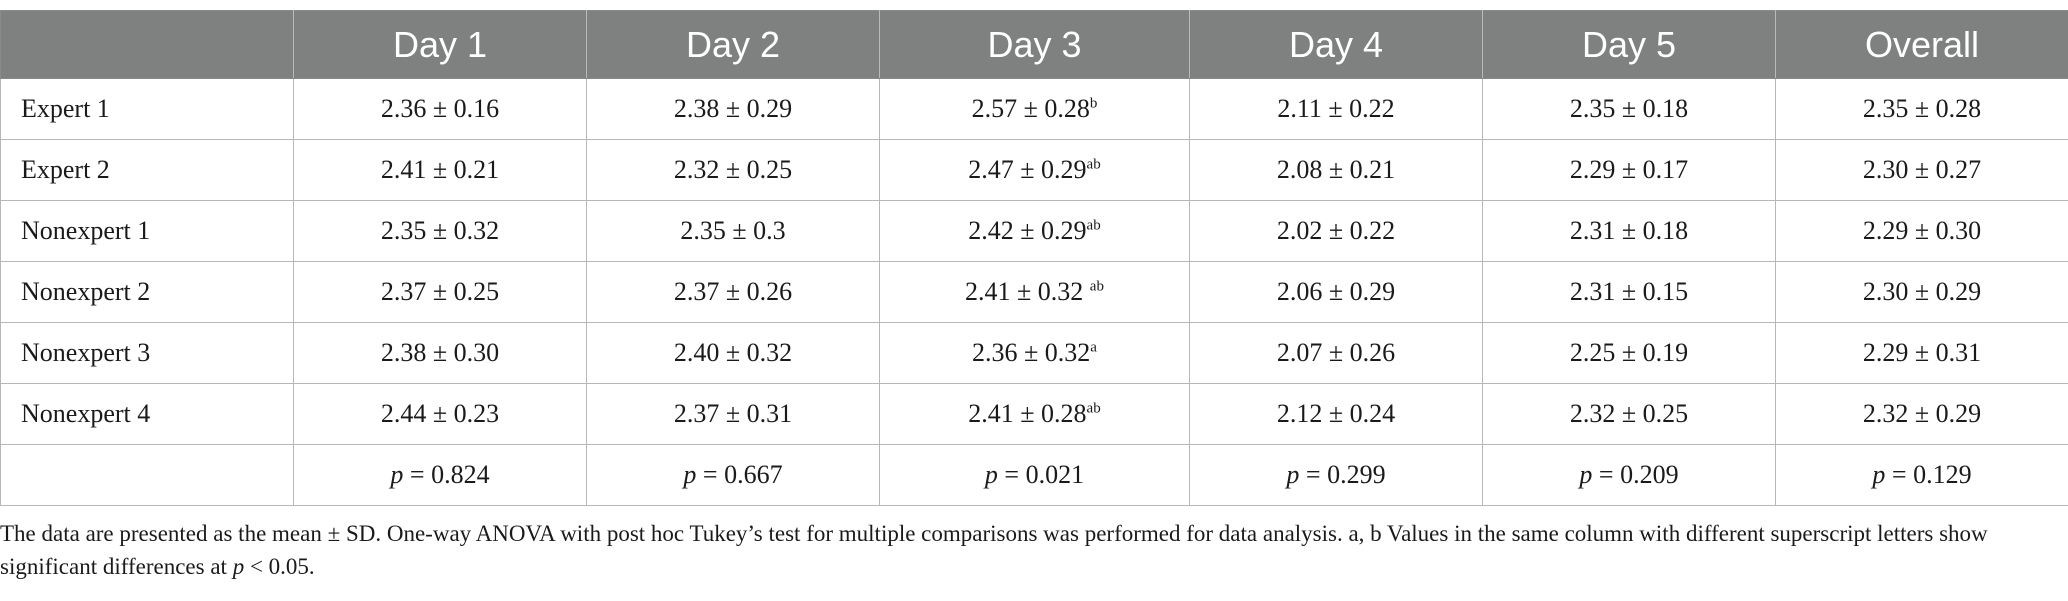 This screenshot has width=2068, height=601. What do you see at coordinates (440, 231) in the screenshot?
I see `table-cell: 2.35 ± 0.32` at bounding box center [440, 231].